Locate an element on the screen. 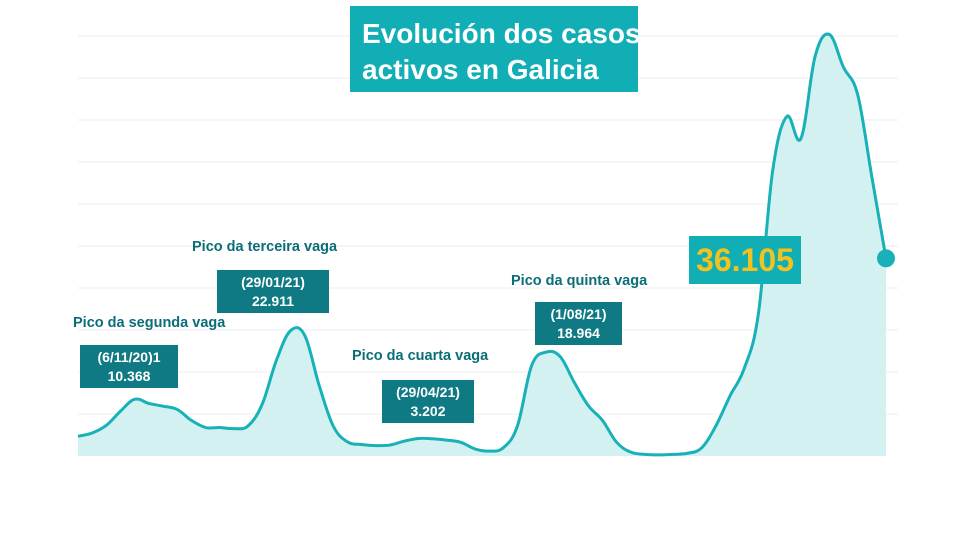 This screenshot has height=540, width=960. chart-title: Evolución dos casos activos en Galicia is located at coordinates (495, 49).